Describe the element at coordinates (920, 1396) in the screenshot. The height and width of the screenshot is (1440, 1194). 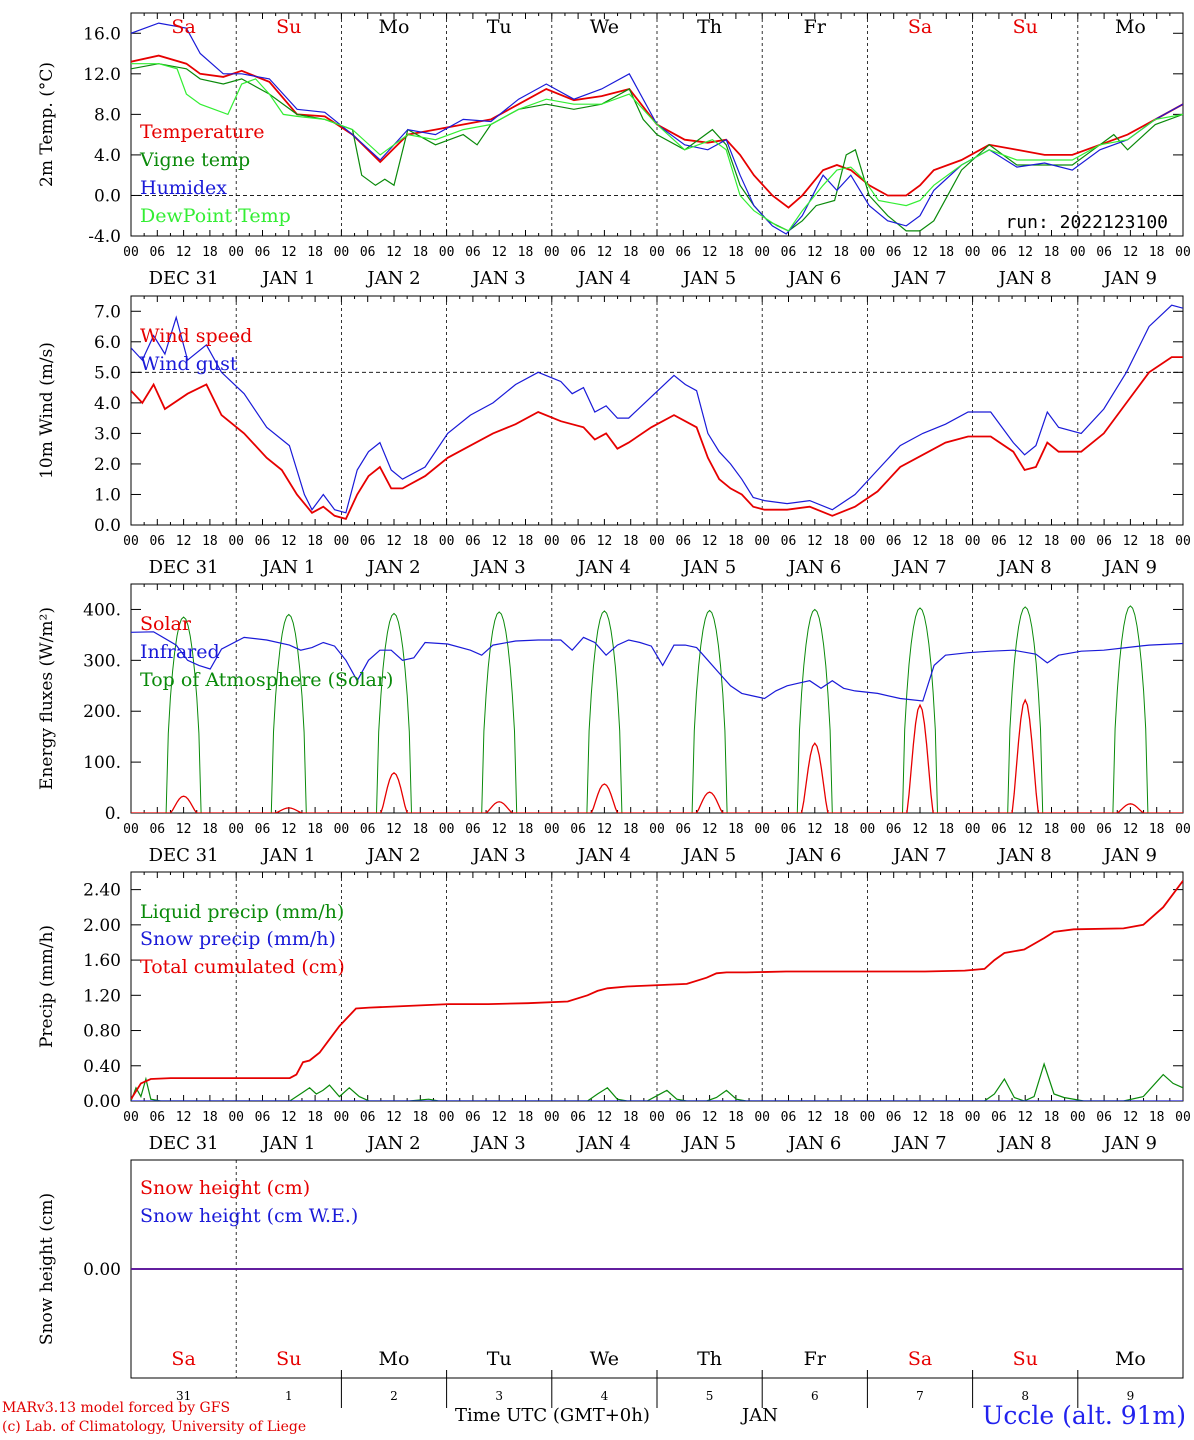
I see `day-number: 7` at that location.